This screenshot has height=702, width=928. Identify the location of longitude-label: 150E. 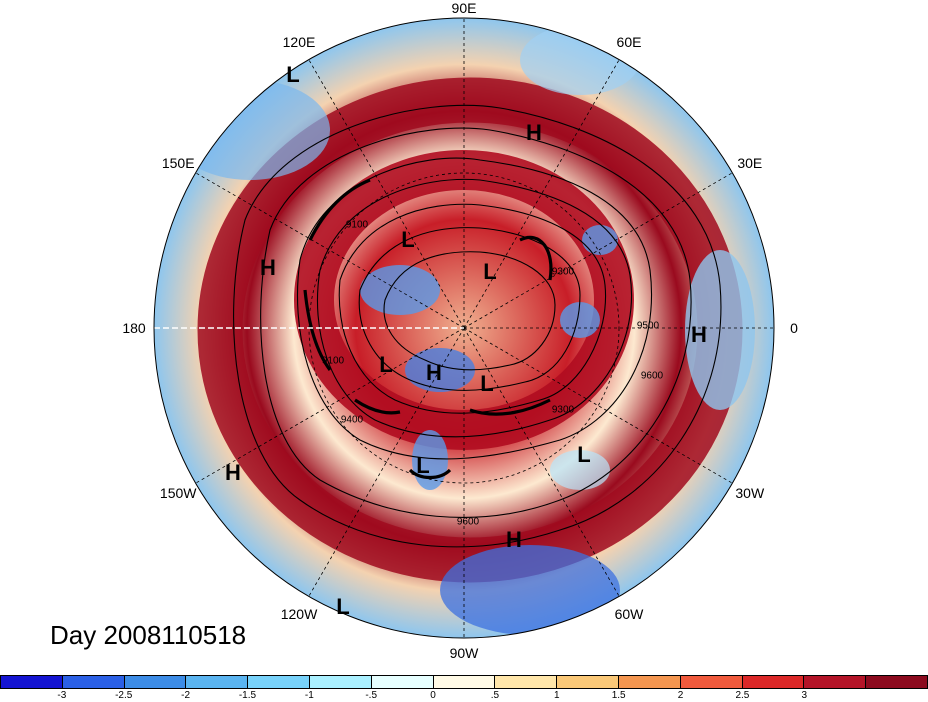
(178, 163).